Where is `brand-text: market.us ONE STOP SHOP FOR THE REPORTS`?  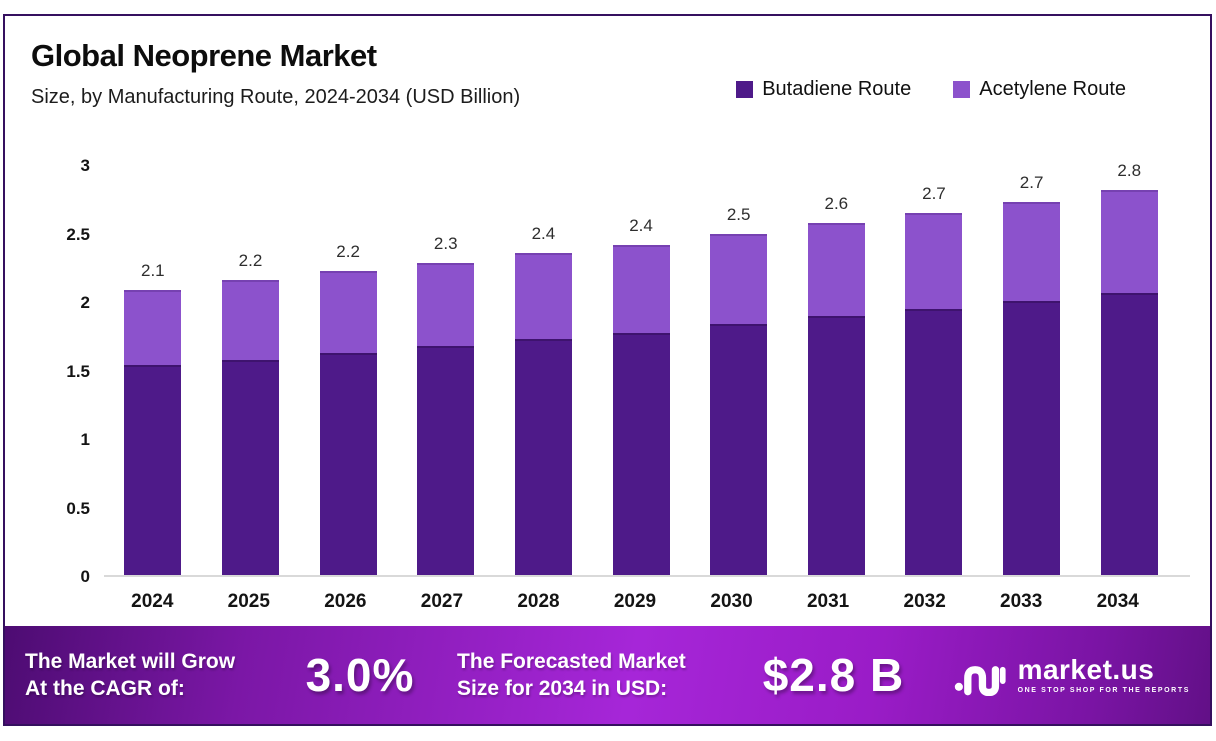
brand-text: market.us ONE STOP SHOP FOR THE REPORTS is located at coordinates (1103, 674).